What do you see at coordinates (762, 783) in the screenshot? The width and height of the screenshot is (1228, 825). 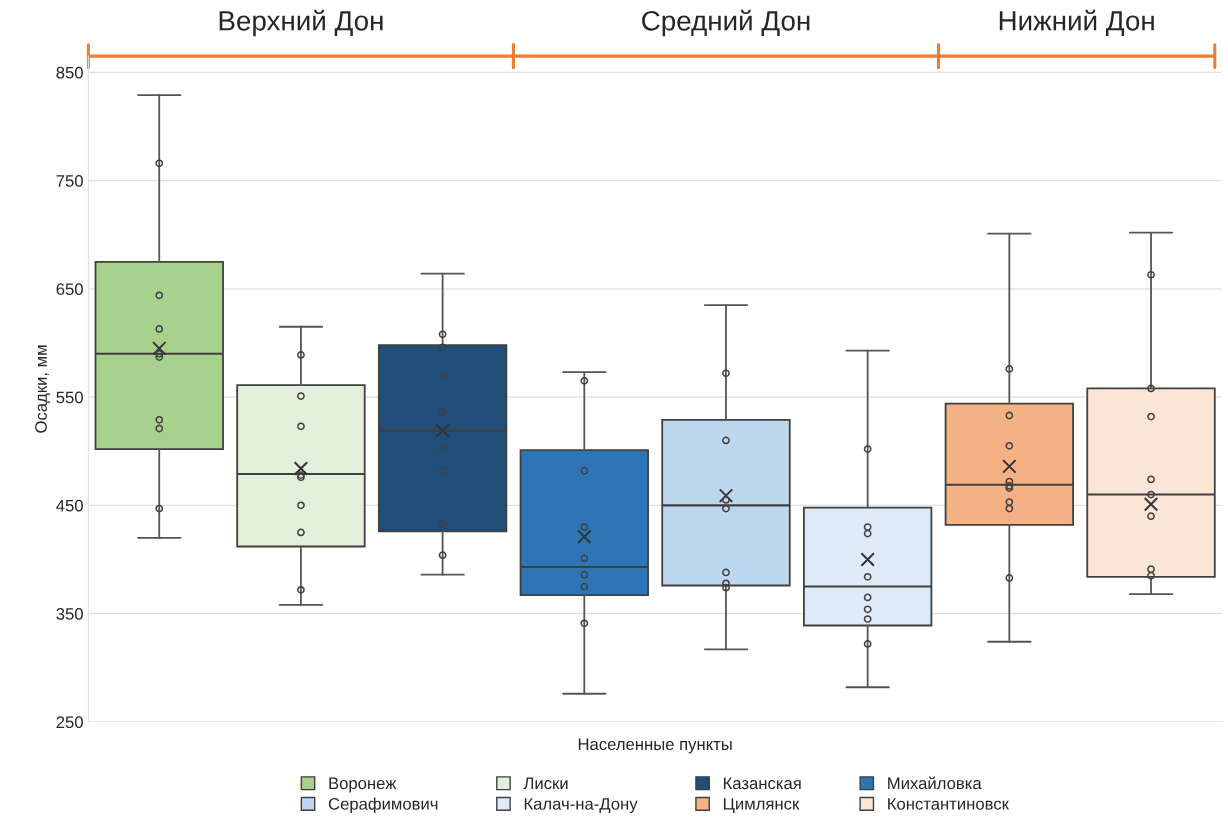 I see `legend-label: Казанская` at bounding box center [762, 783].